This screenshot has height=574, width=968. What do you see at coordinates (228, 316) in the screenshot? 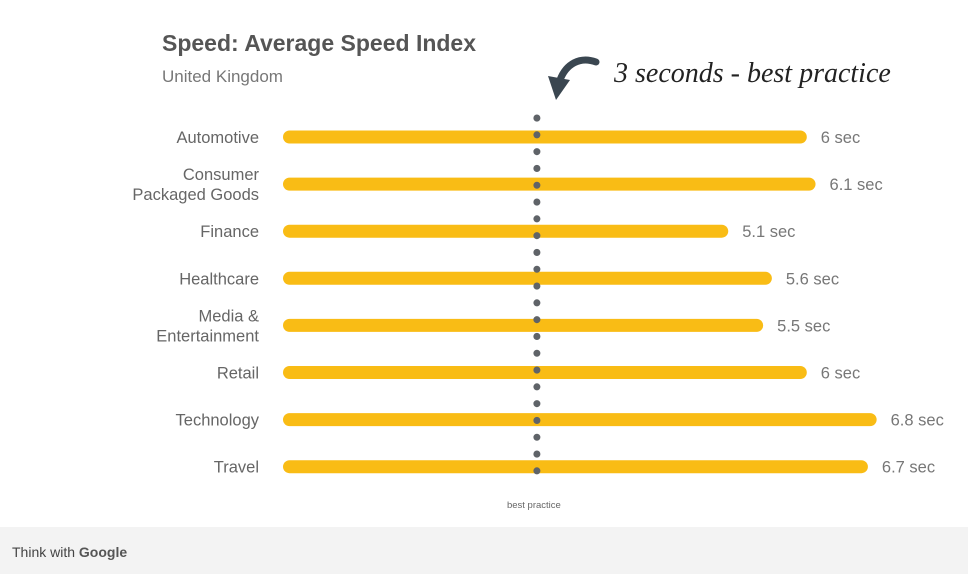
I see `category-label-4-0: Media &` at bounding box center [228, 316].